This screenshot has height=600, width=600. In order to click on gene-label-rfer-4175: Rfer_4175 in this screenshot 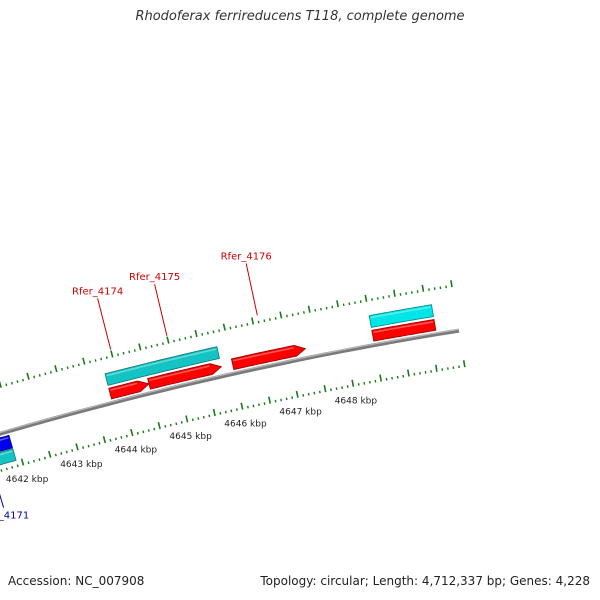, I will do `click(154, 277)`.